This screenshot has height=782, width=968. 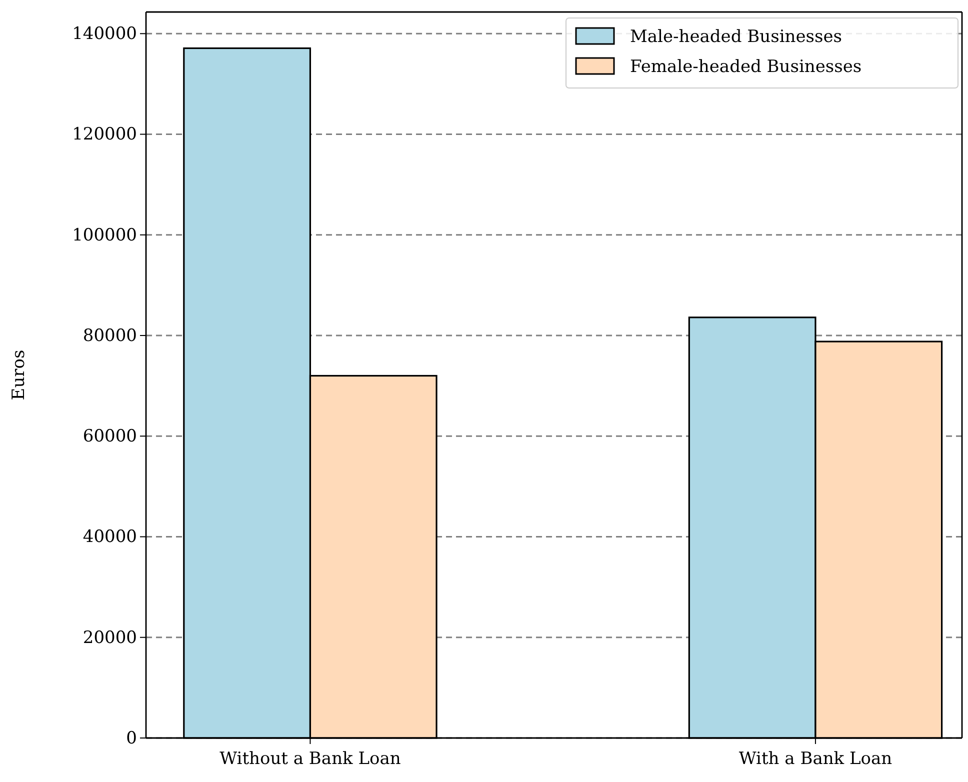 What do you see at coordinates (19, 375) in the screenshot?
I see `y-axis-title: Euros` at bounding box center [19, 375].